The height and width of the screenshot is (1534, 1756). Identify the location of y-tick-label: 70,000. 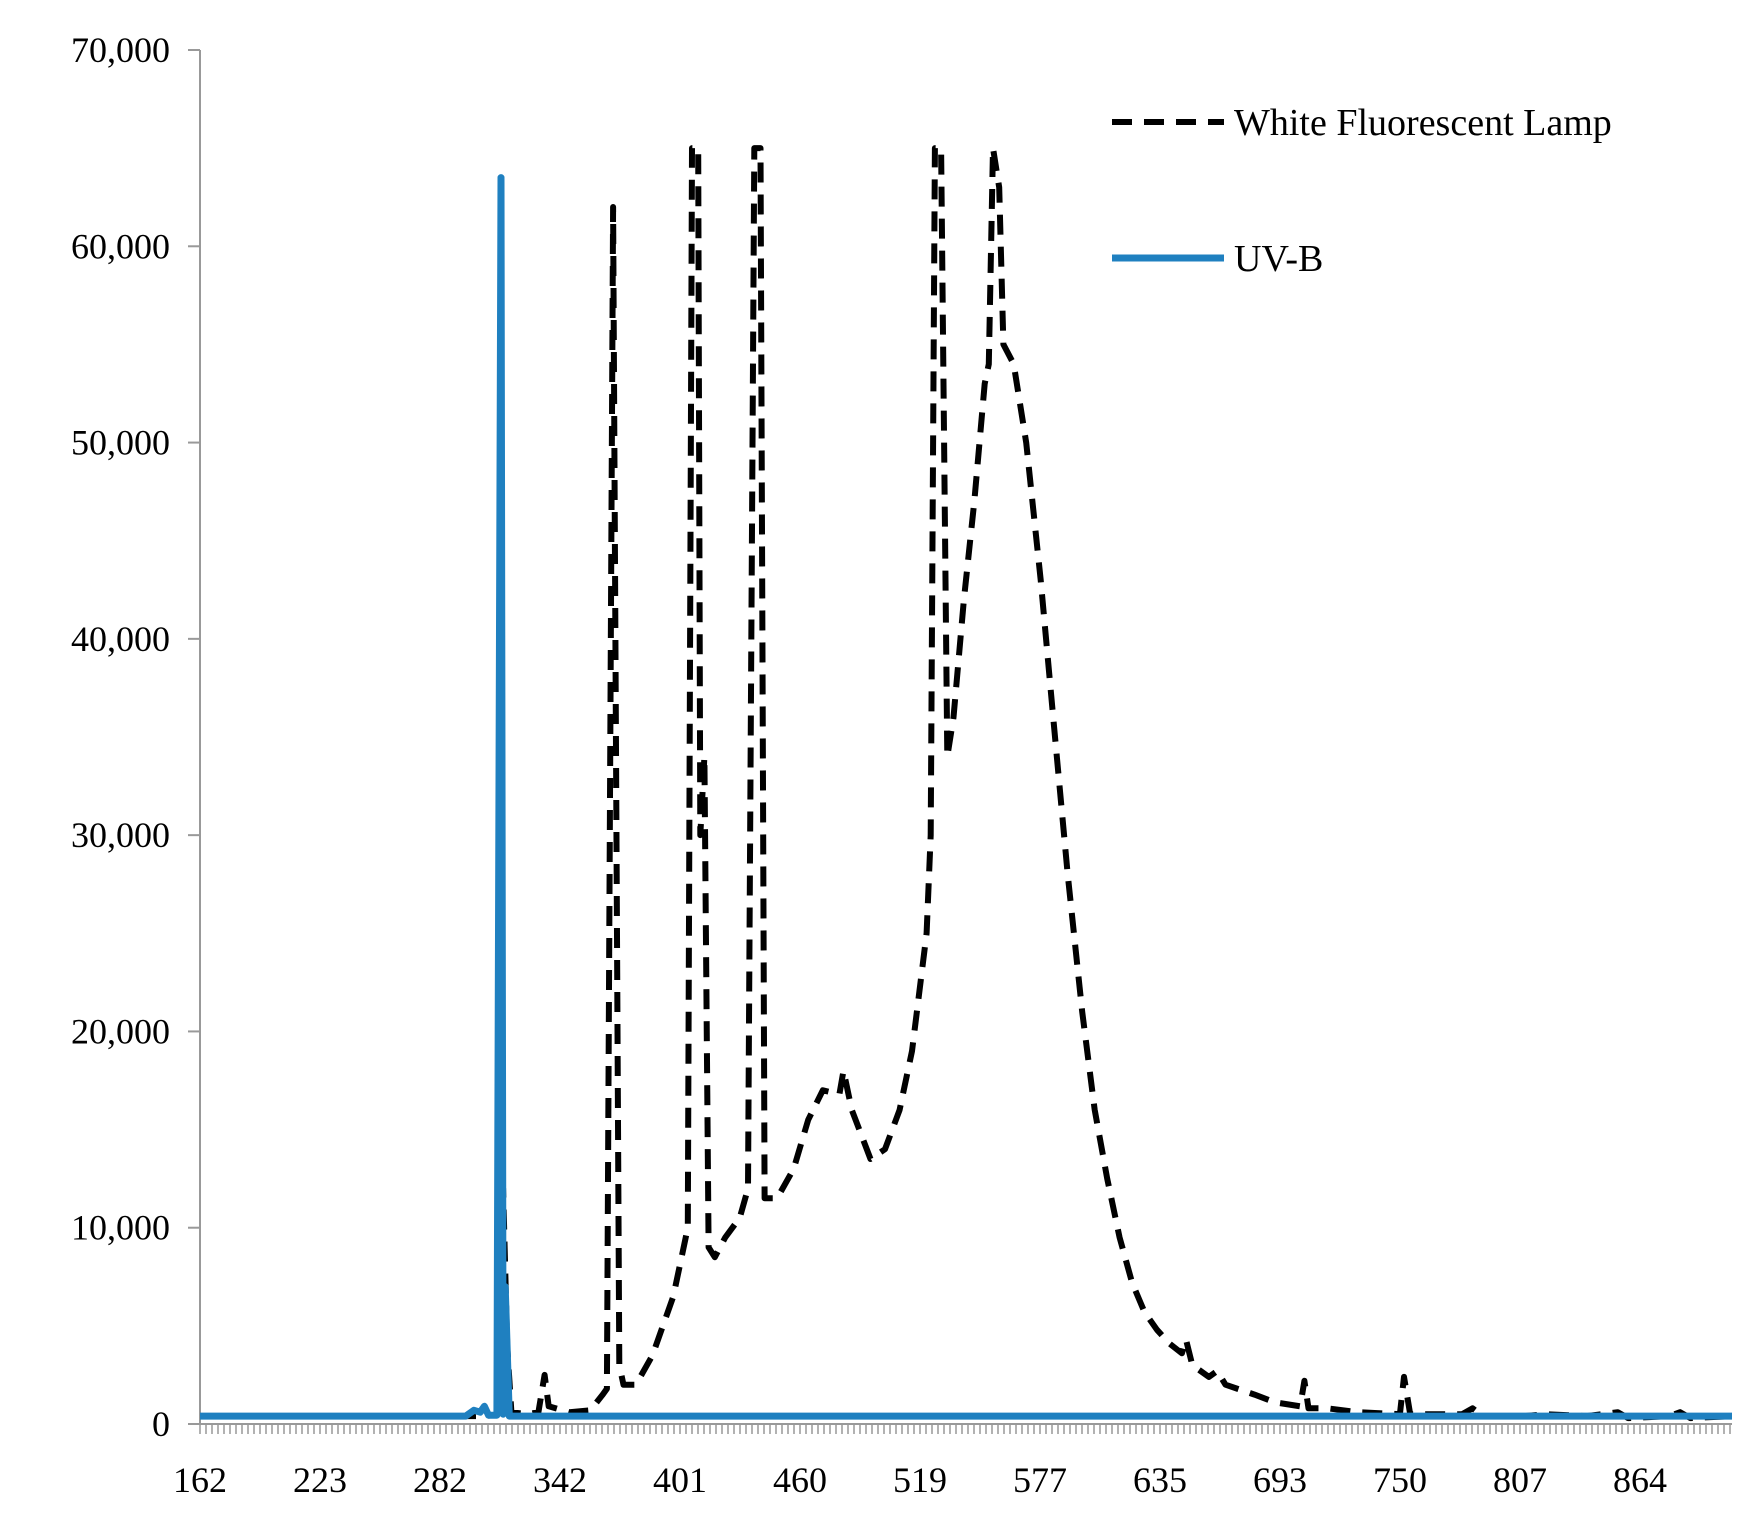
(120, 50).